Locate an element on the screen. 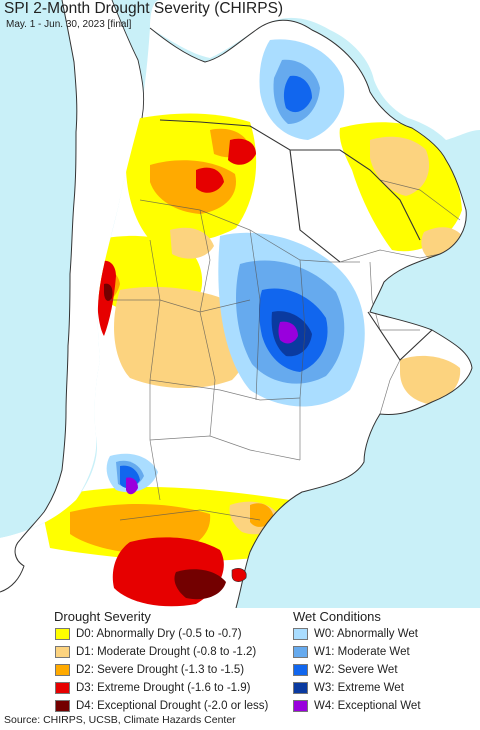 The image size is (480, 730). map-subtitle: May. 1 - Jun. 30, 2023 [final] is located at coordinates (69, 24).